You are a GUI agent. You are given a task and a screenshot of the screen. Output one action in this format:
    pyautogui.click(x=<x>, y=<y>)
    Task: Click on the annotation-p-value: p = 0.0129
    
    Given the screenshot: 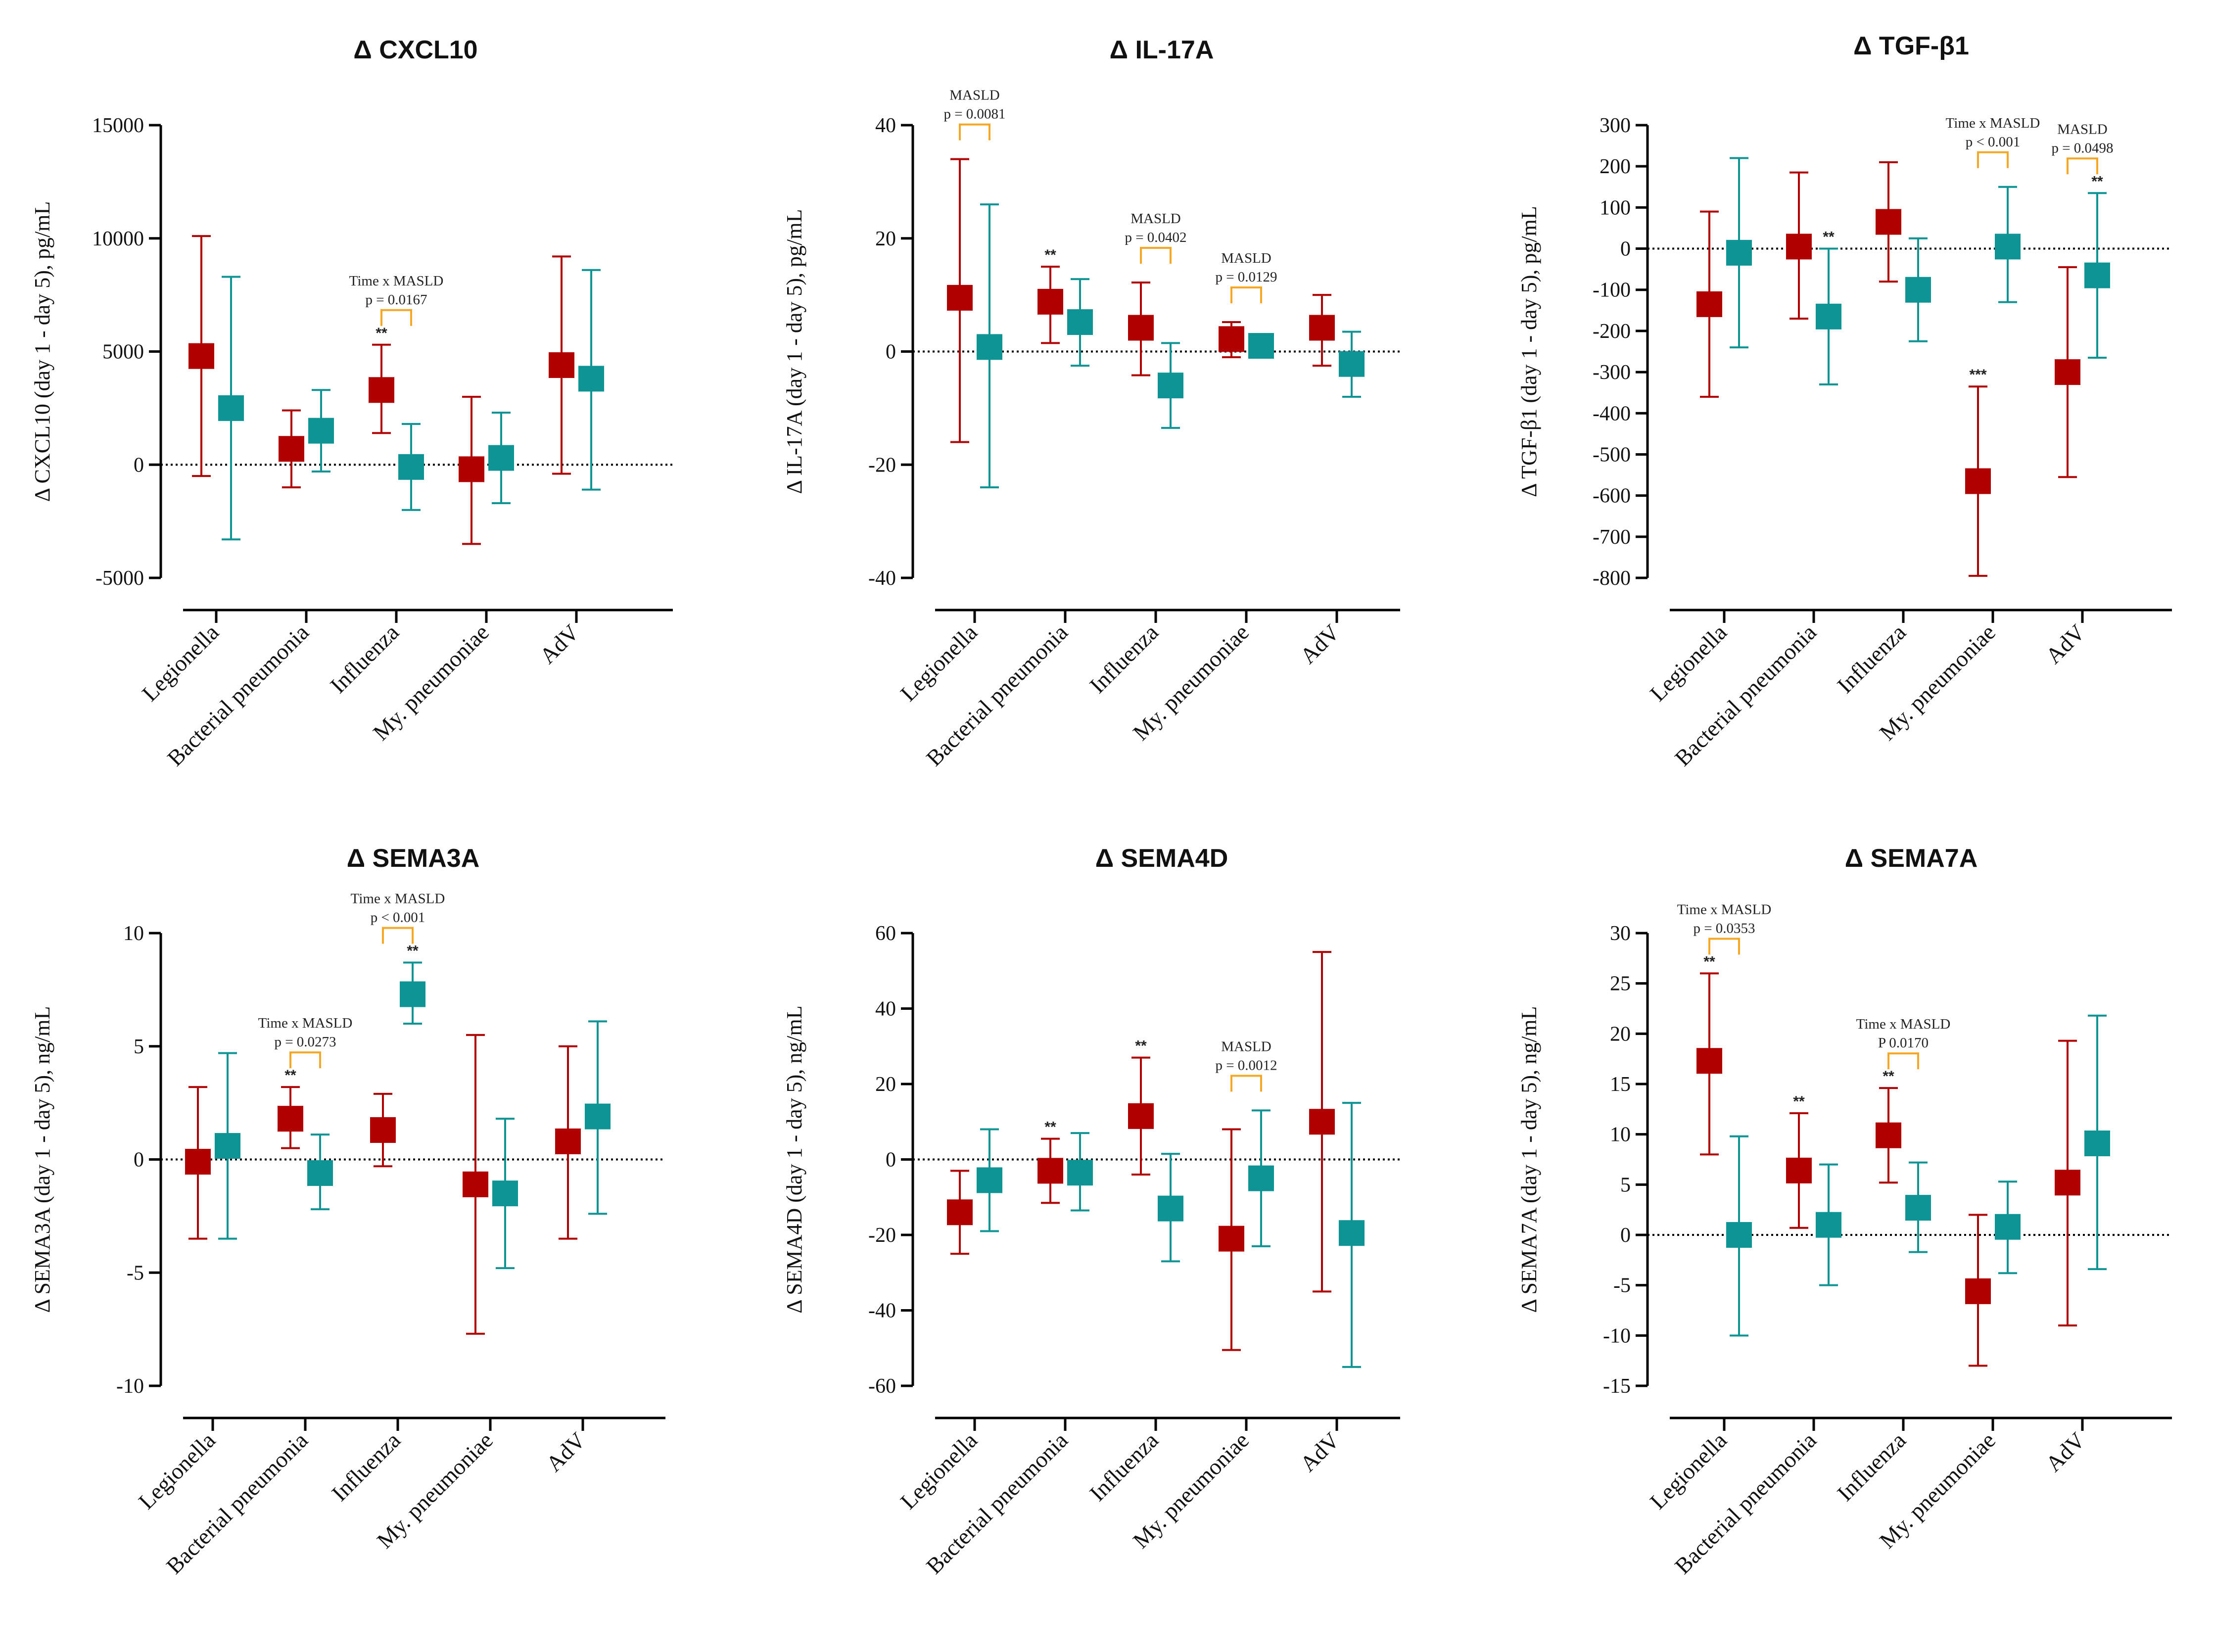 What is the action you would take?
    pyautogui.click(x=1246, y=277)
    